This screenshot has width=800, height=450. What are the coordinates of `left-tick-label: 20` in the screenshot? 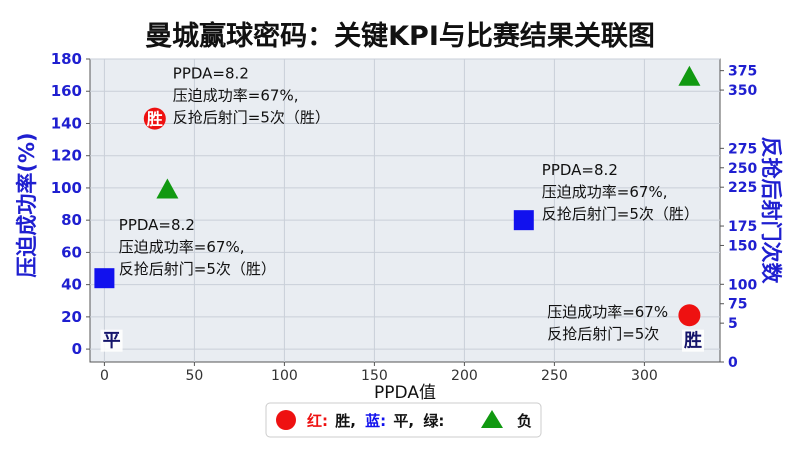 It's located at (71, 317).